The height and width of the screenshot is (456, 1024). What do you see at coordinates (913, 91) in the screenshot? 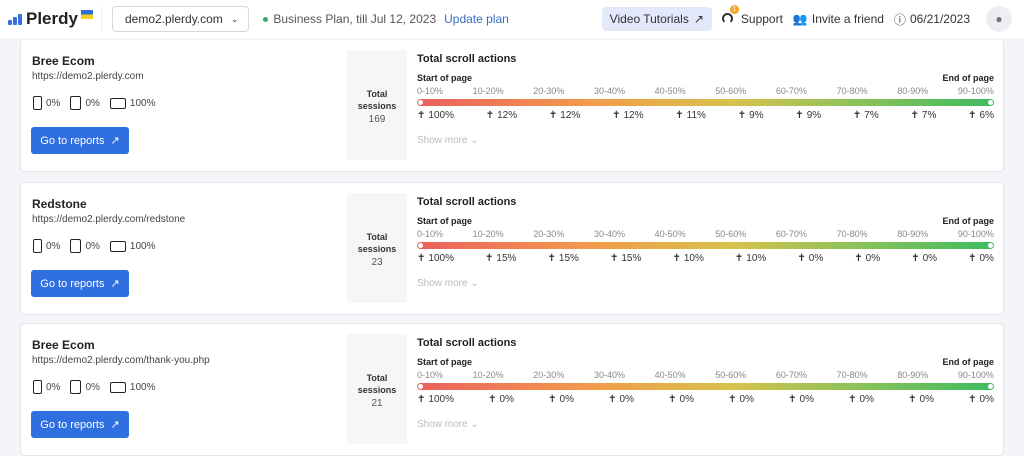
I see `range-label: 80-90%` at bounding box center [913, 91].